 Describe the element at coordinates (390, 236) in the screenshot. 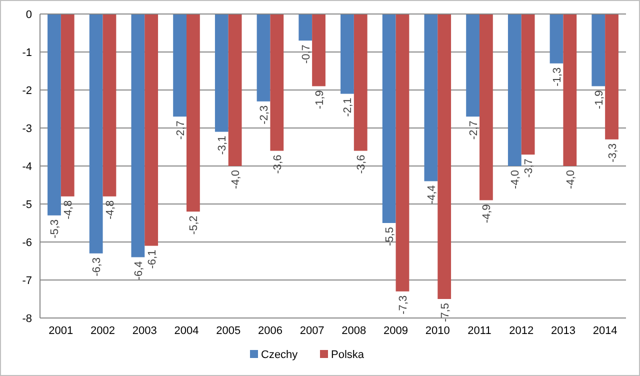

I see `data-label: -5,5` at that location.